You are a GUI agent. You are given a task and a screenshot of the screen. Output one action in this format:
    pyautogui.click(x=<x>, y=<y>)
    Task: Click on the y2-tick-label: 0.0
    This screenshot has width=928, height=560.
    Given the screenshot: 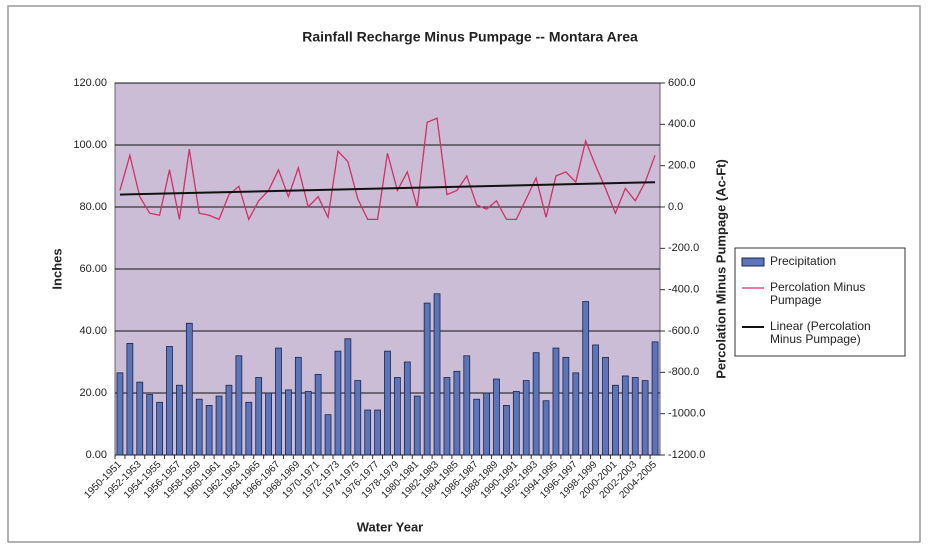 What is the action you would take?
    pyautogui.click(x=675, y=207)
    